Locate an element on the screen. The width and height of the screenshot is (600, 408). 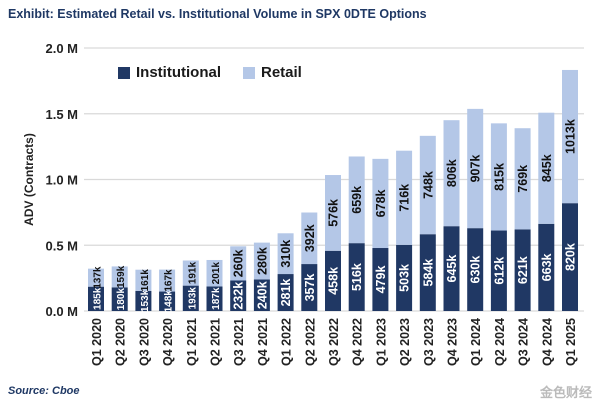
data-label: 845k is located at coordinates (547, 168).